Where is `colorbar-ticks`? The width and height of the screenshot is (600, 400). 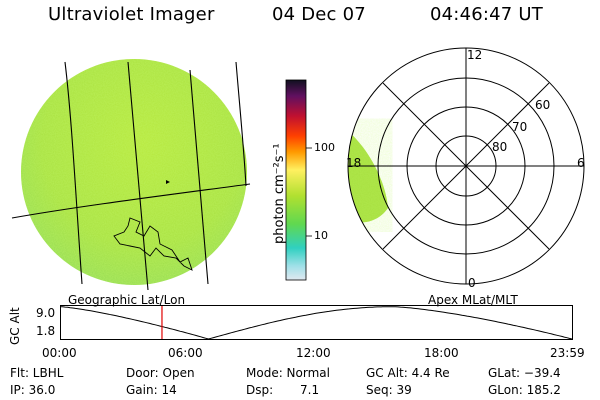 colorbar-ticks is located at coordinates (309, 192).